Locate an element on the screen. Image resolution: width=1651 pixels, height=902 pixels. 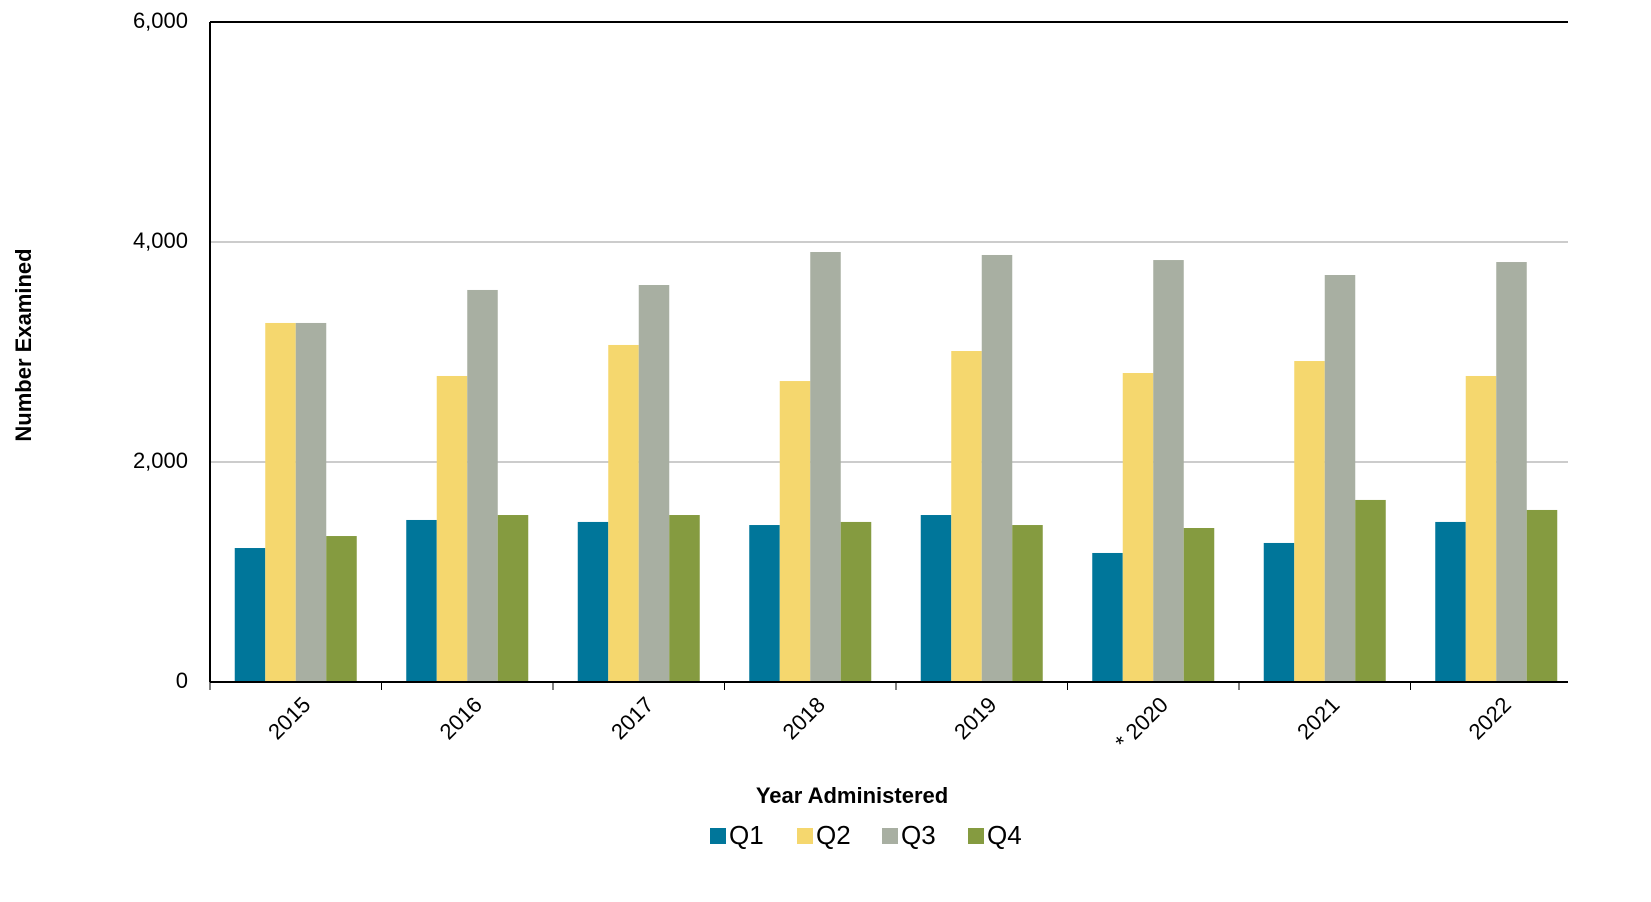
x-tick-label: * 2020 is located at coordinates (1141, 723).